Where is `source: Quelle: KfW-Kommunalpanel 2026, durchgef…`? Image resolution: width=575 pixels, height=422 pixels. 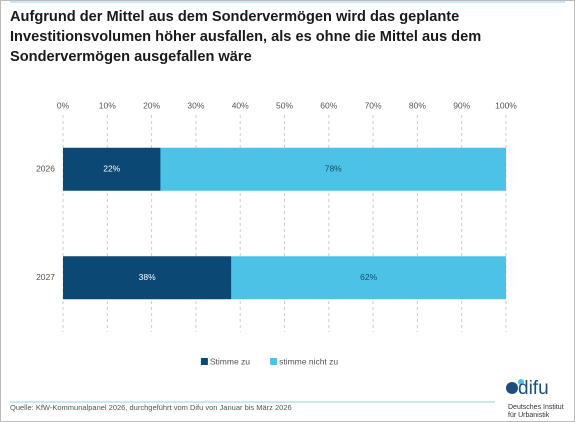 source: Quelle: KfW-Kommunalpanel 2026, durchgef… is located at coordinates (151, 407).